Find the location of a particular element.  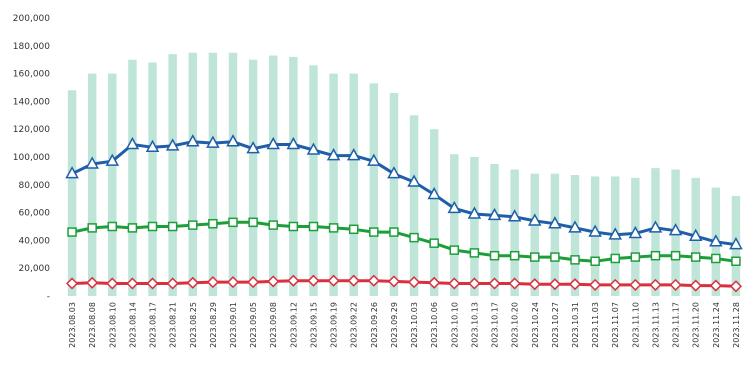

y-tick-label: 120,000 is located at coordinates (31, 130).